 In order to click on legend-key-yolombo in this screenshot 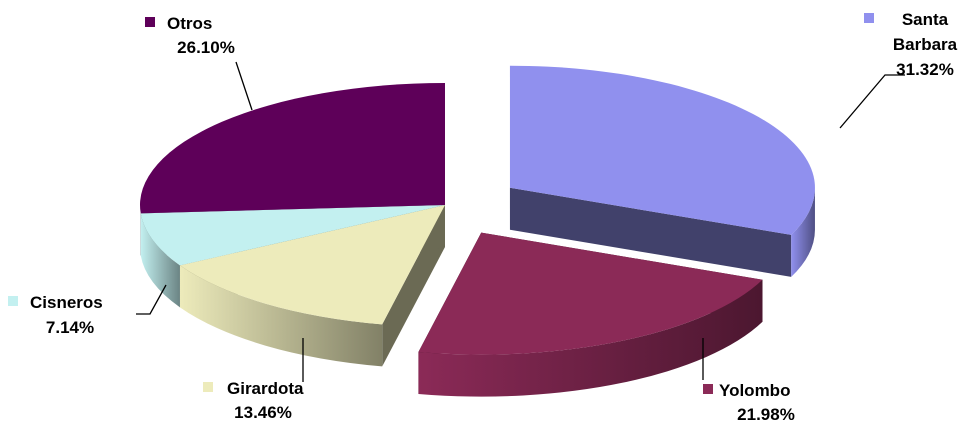, I will do `click(708, 389)`.